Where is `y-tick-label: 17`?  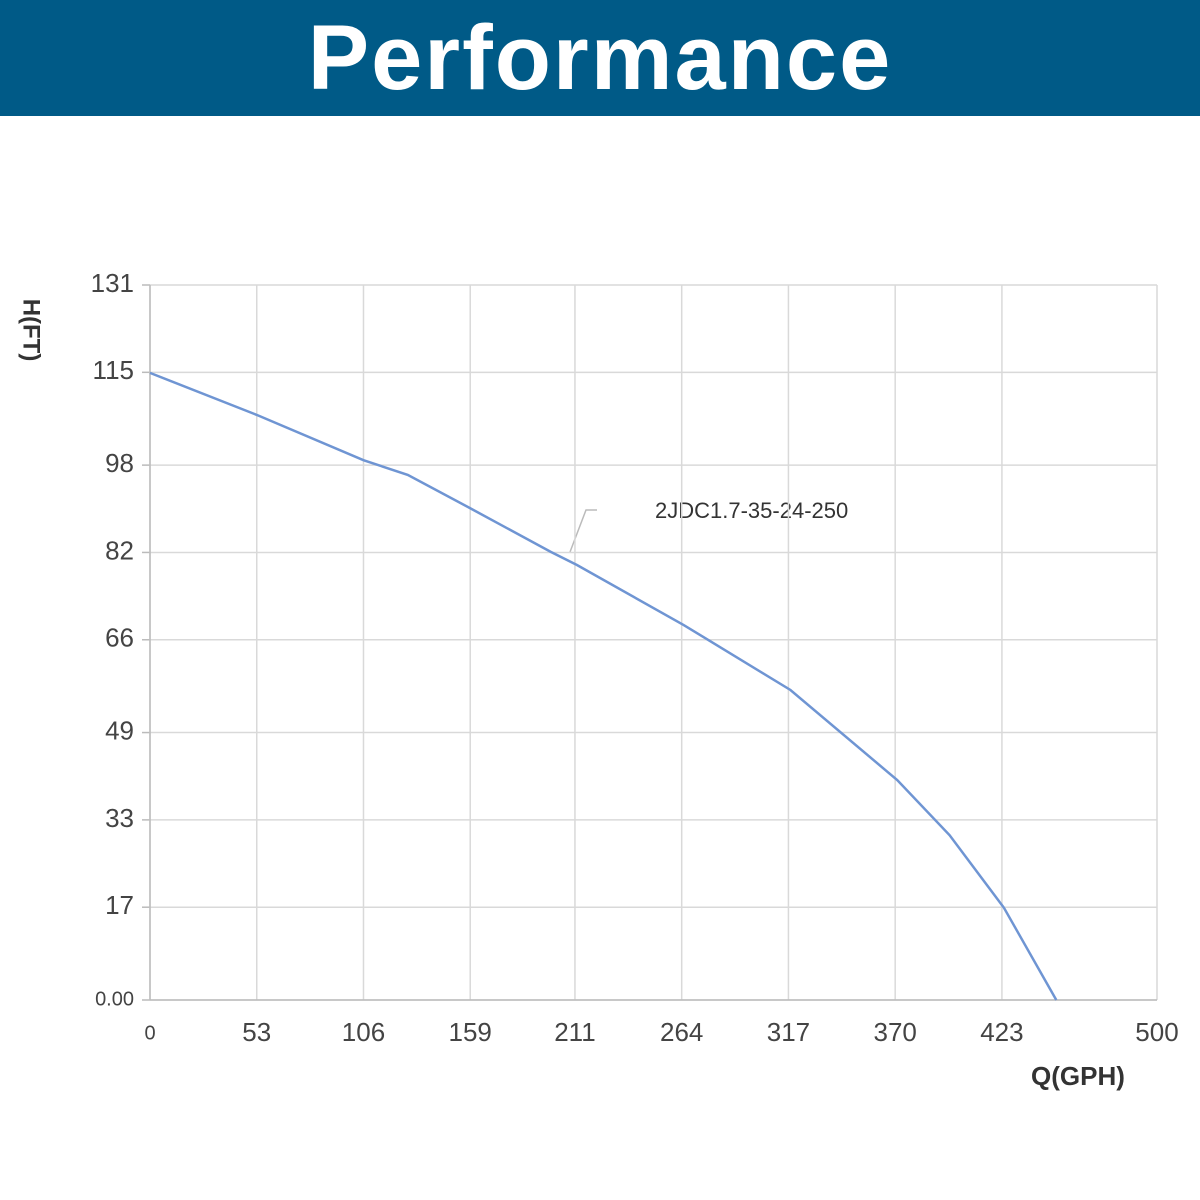 y-tick-label: 17 is located at coordinates (119, 905).